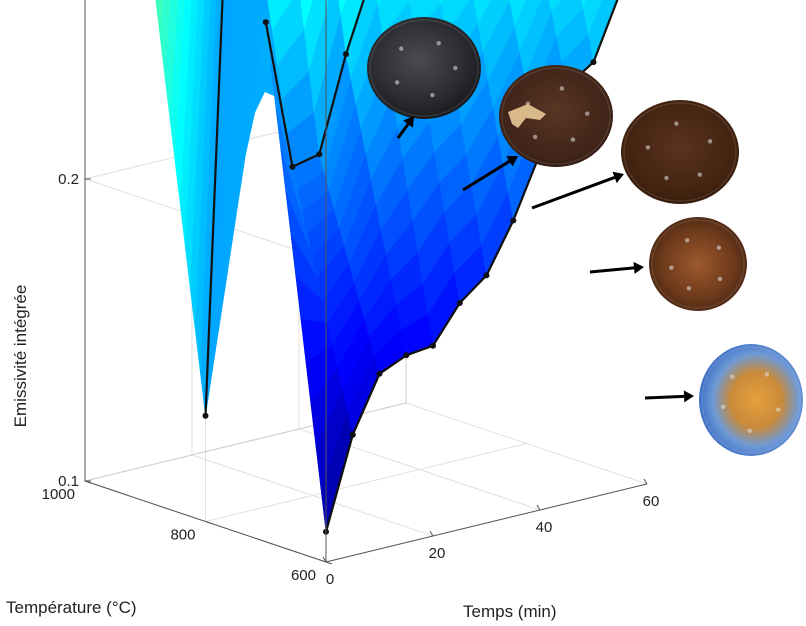 Image resolution: width=806 pixels, height=626 pixels. What do you see at coordinates (510, 611) in the screenshot?
I see `x-axis-label: Temps (min)` at bounding box center [510, 611].